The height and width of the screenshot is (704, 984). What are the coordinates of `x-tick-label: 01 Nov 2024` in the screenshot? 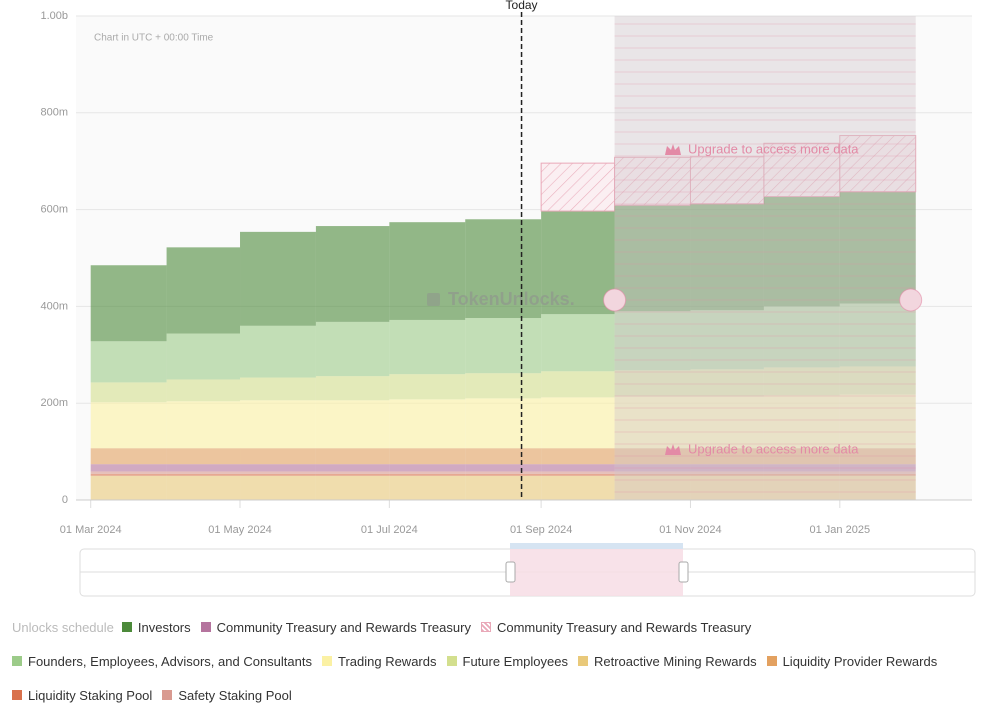 It's located at (690, 530).